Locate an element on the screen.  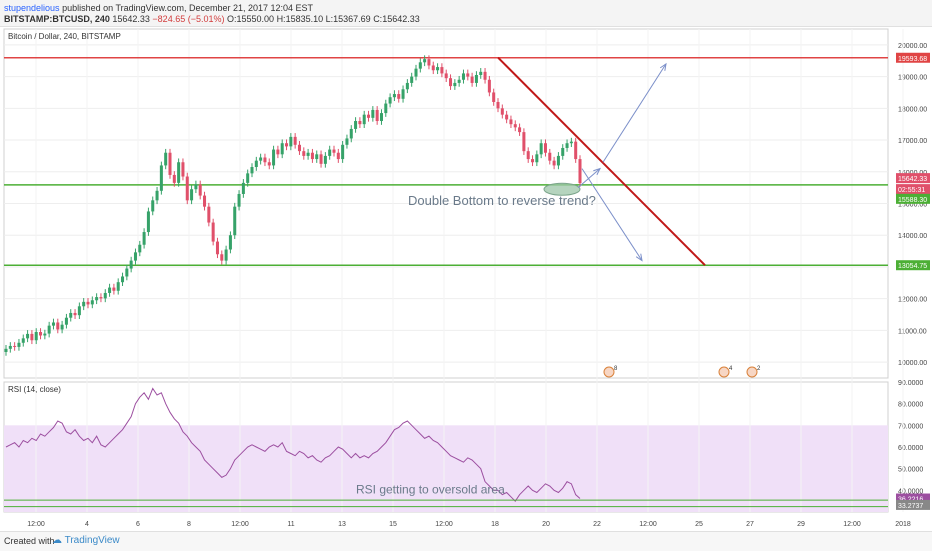
price-tick-label: 14000.00 is located at coordinates (912, 236).